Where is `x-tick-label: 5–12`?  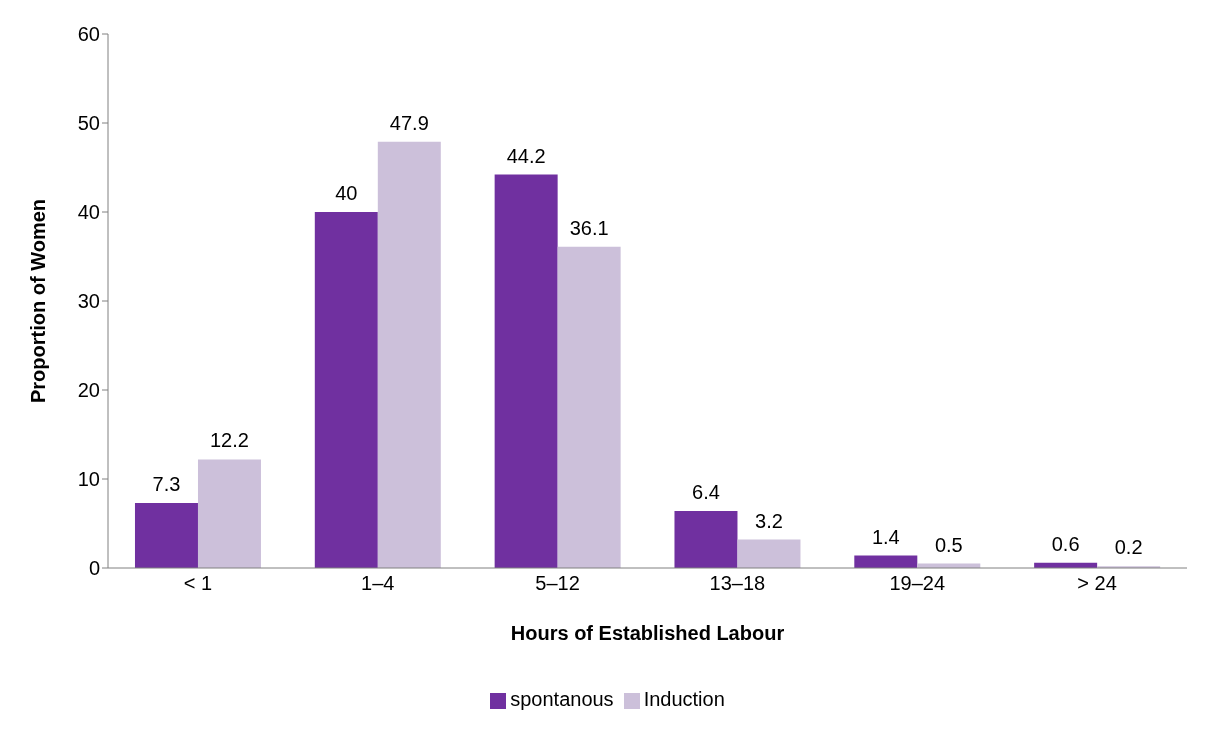 x-tick-label: 5–12 is located at coordinates (557, 583).